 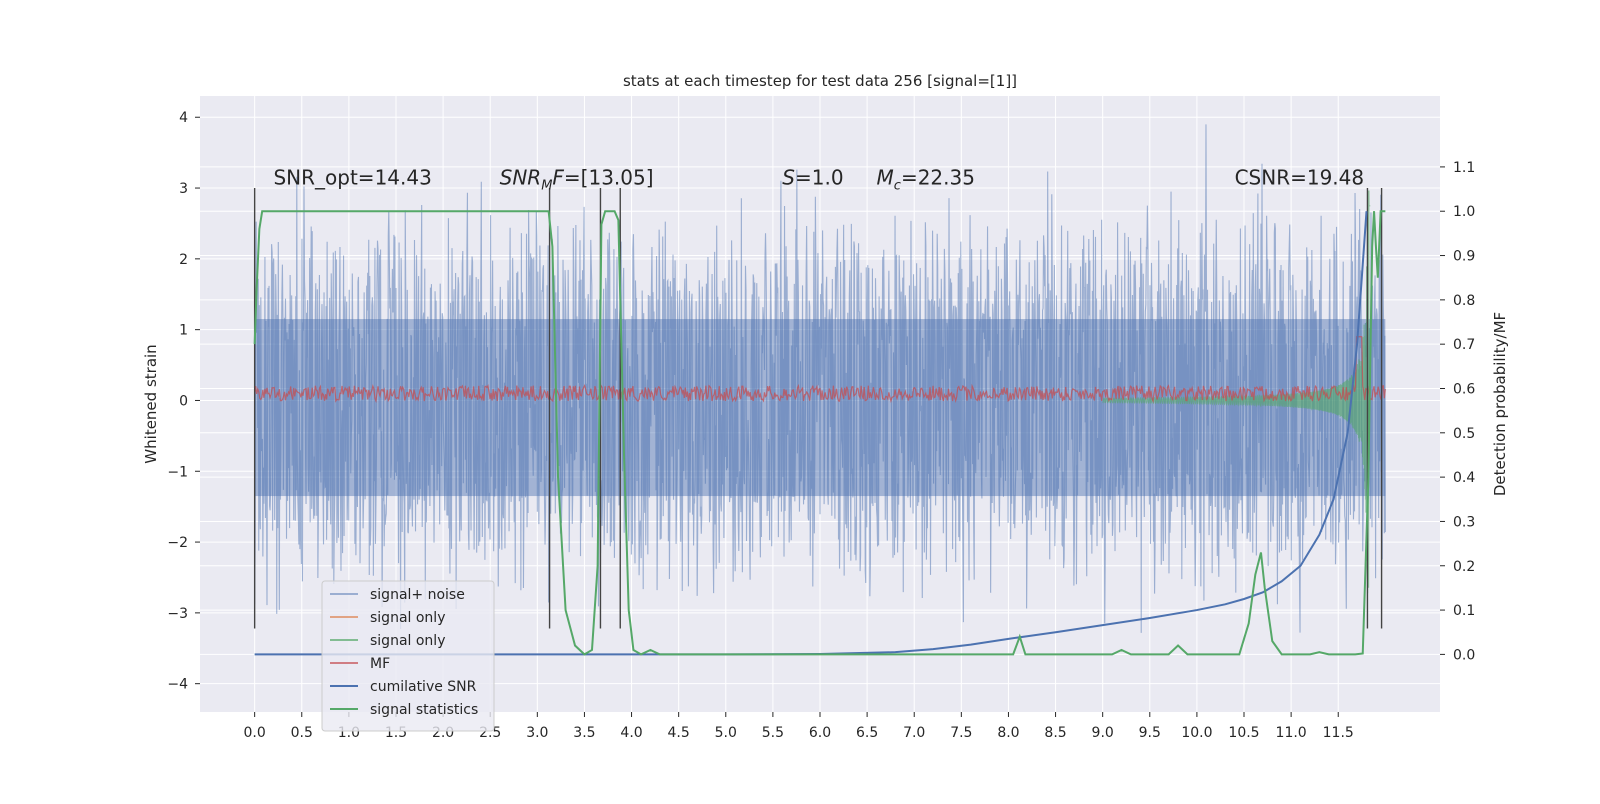 I want to click on y-axis-label: Whitened strain, so click(x=151, y=403).